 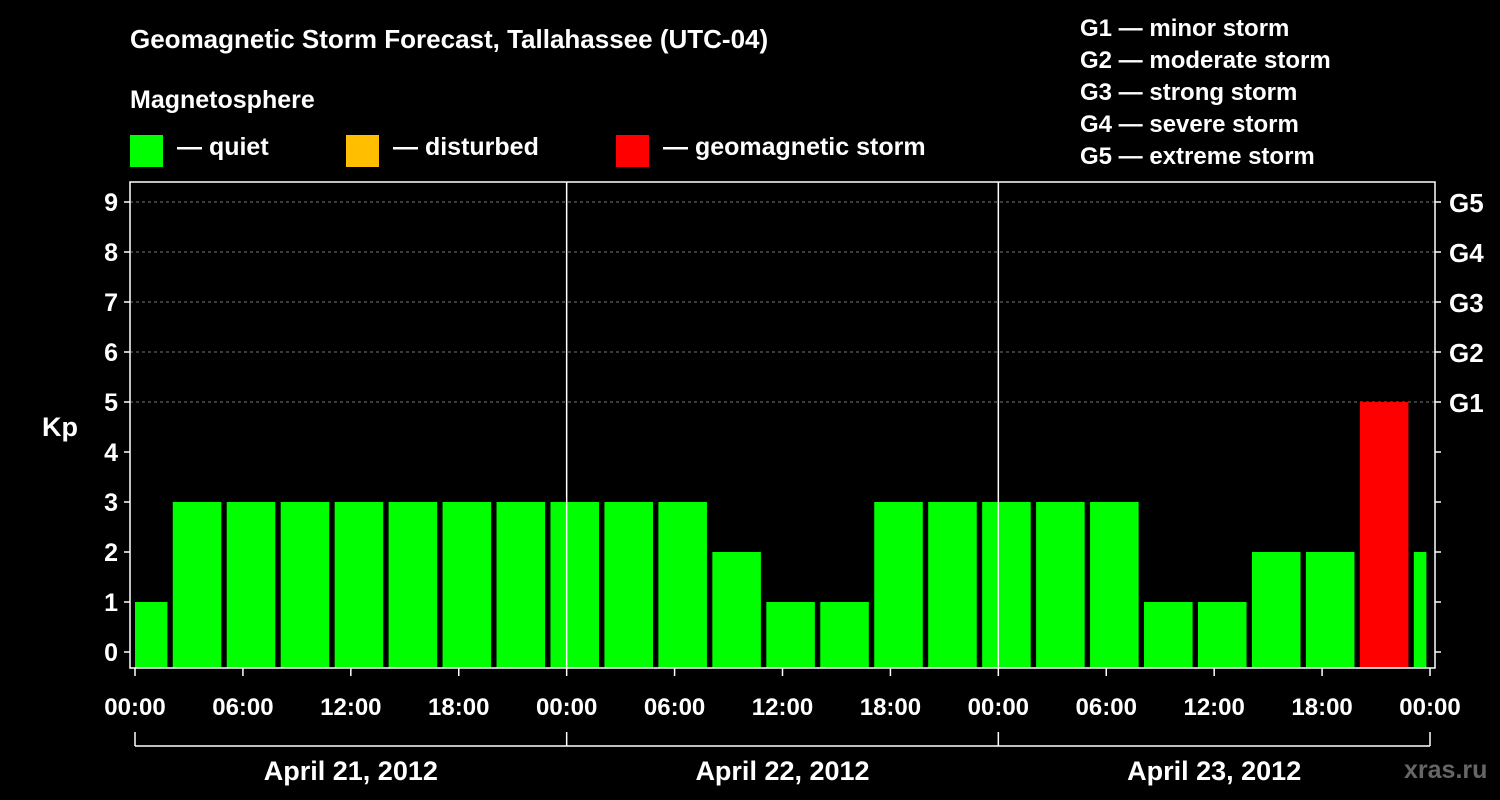 I want to click on watermark: xras.ru, so click(x=1446, y=770).